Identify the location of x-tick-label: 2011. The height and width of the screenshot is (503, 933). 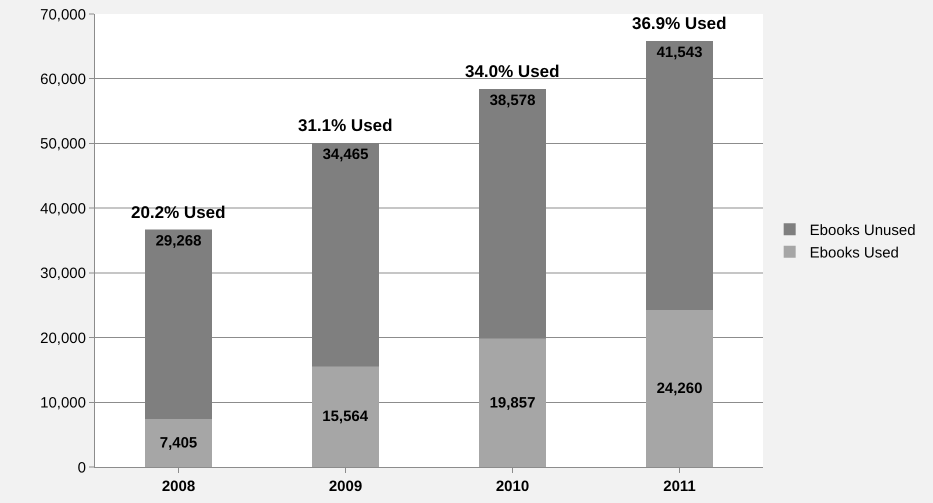
(679, 486).